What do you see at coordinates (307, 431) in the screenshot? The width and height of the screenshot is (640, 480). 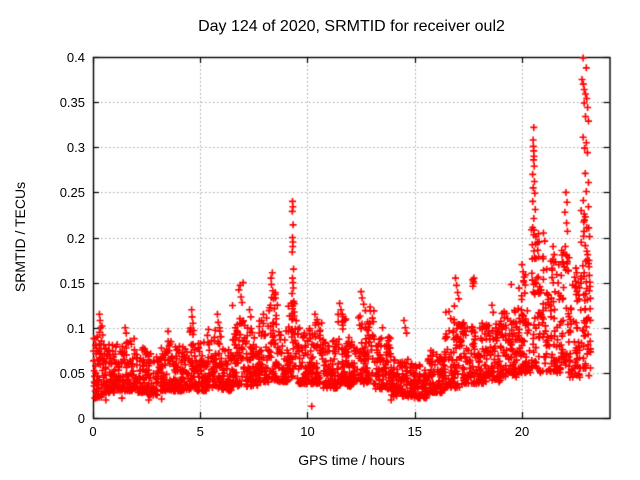 I see `x-tick-label: 10` at bounding box center [307, 431].